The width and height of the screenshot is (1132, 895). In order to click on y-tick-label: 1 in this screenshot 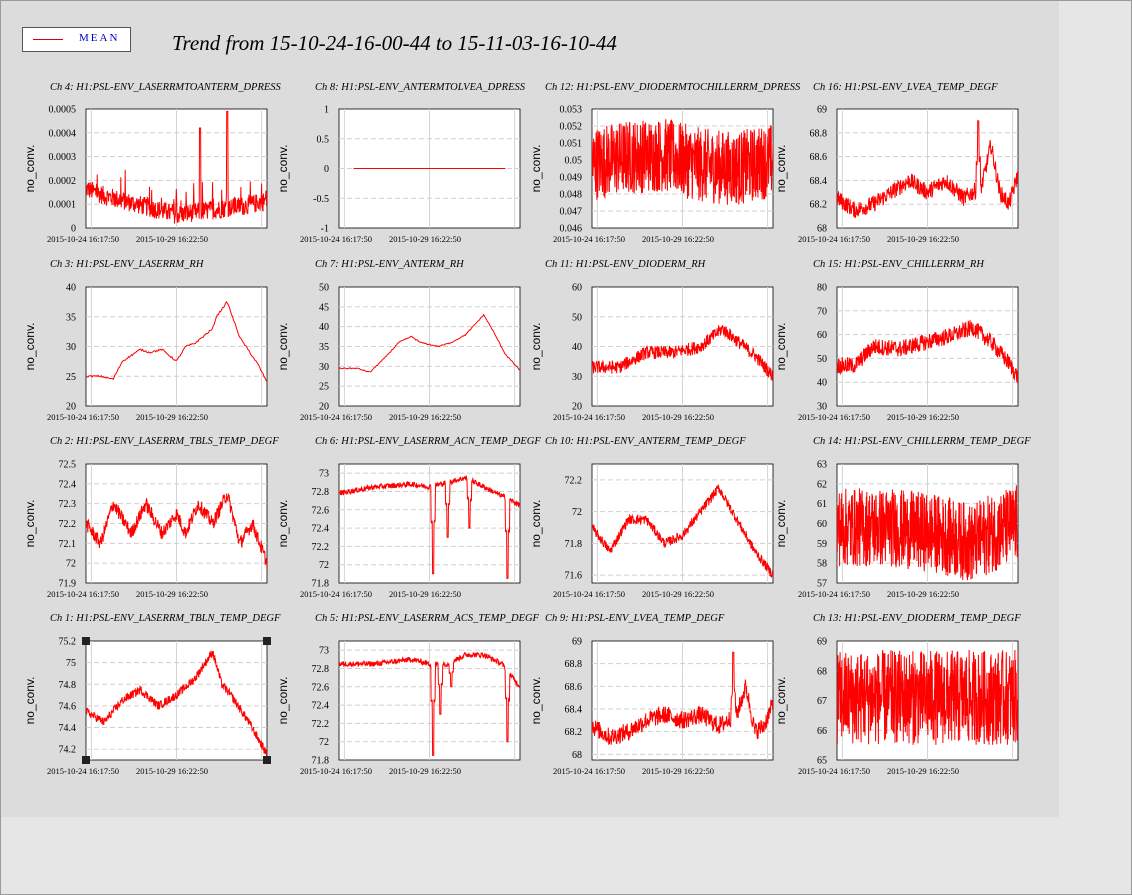, I will do `click(326, 110)`.